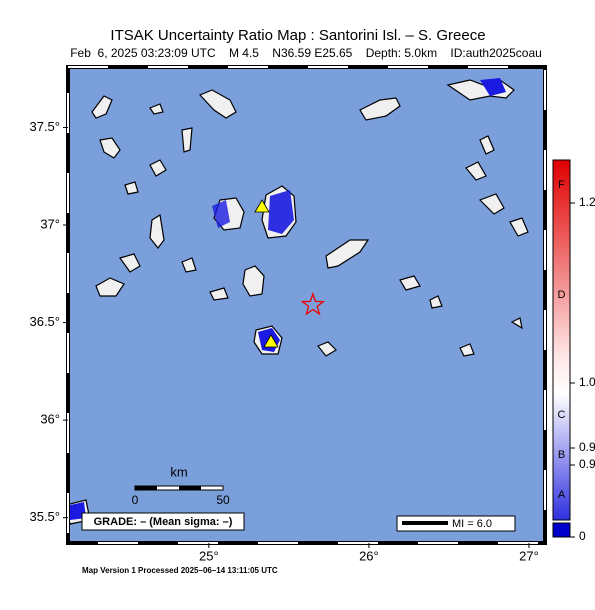 The width and height of the screenshot is (595, 610). What do you see at coordinates (44, 321) in the screenshot?
I see `y-tick-label: 36.5°` at bounding box center [44, 321].